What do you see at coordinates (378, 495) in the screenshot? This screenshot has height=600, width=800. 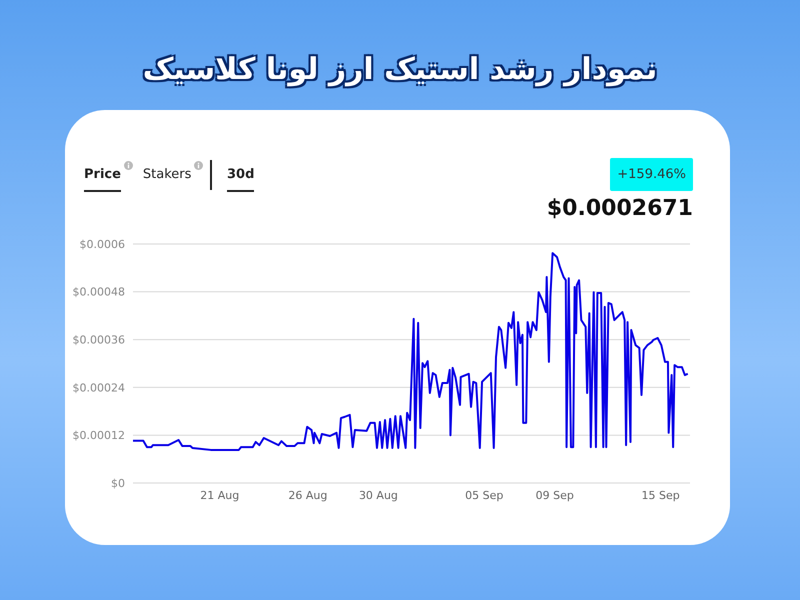 I see `x-tick-label: 30 Aug` at bounding box center [378, 495].